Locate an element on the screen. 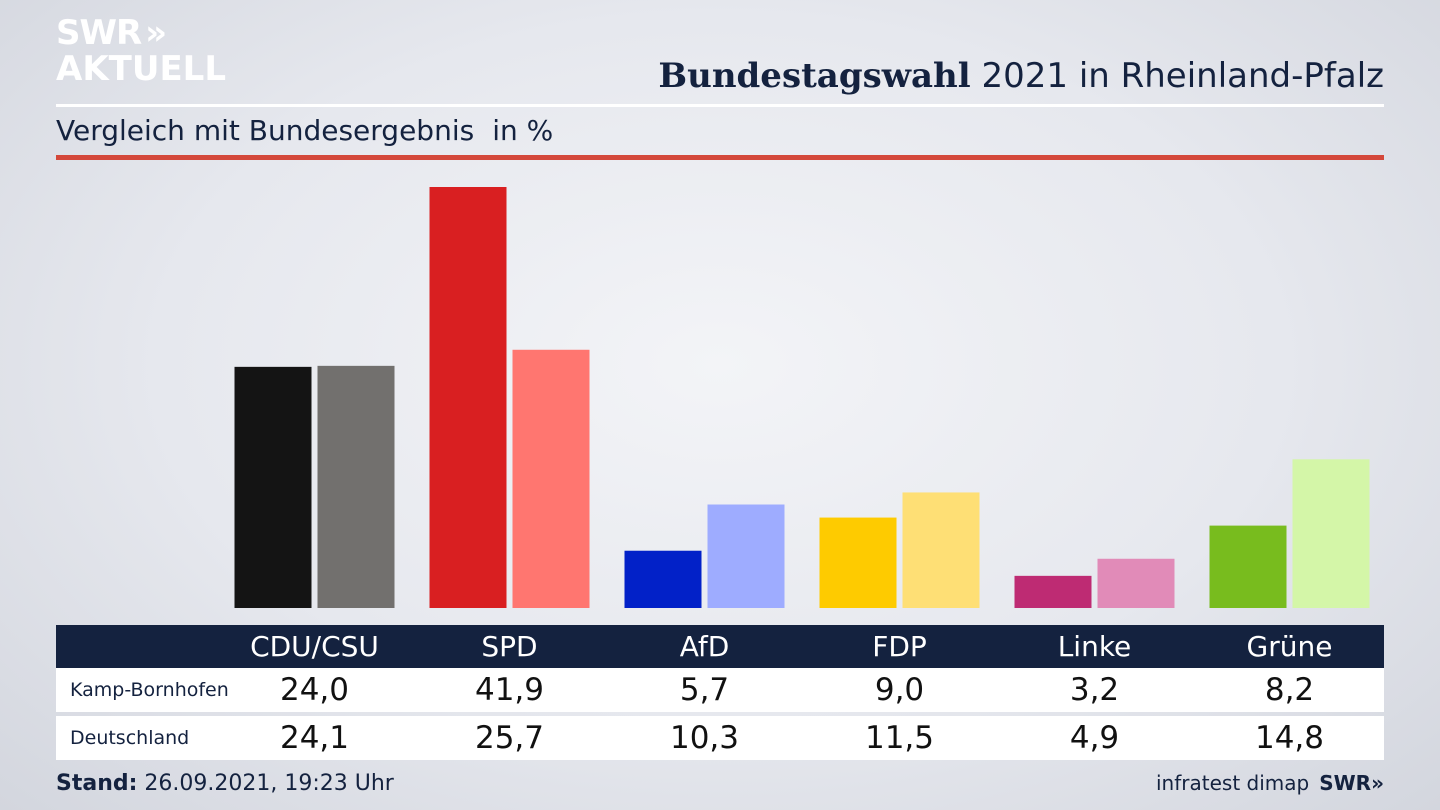 This screenshot has width=1440, height=810. bar-spd-local is located at coordinates (468, 397).